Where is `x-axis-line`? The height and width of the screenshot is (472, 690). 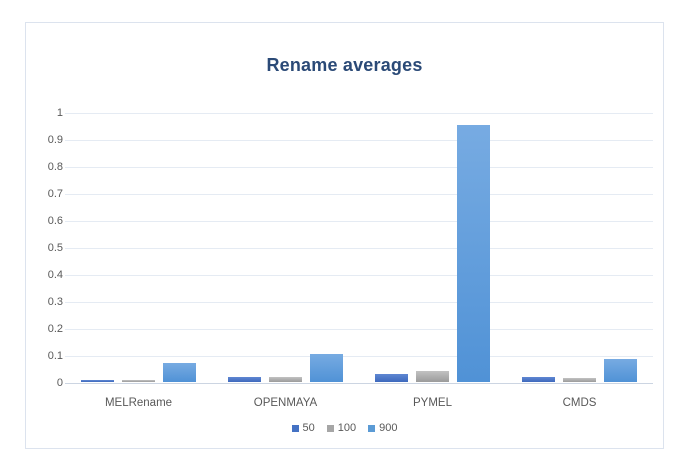
x-axis-line is located at coordinates (359, 383).